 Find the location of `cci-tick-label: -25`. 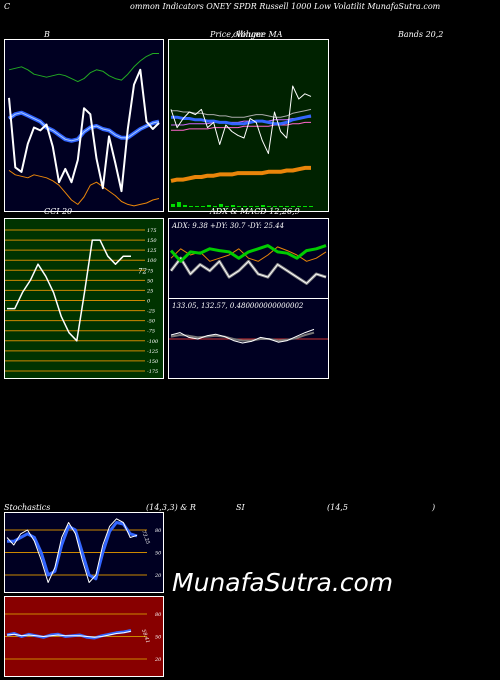

cci-tick-label: -25 is located at coordinates (151, 312).